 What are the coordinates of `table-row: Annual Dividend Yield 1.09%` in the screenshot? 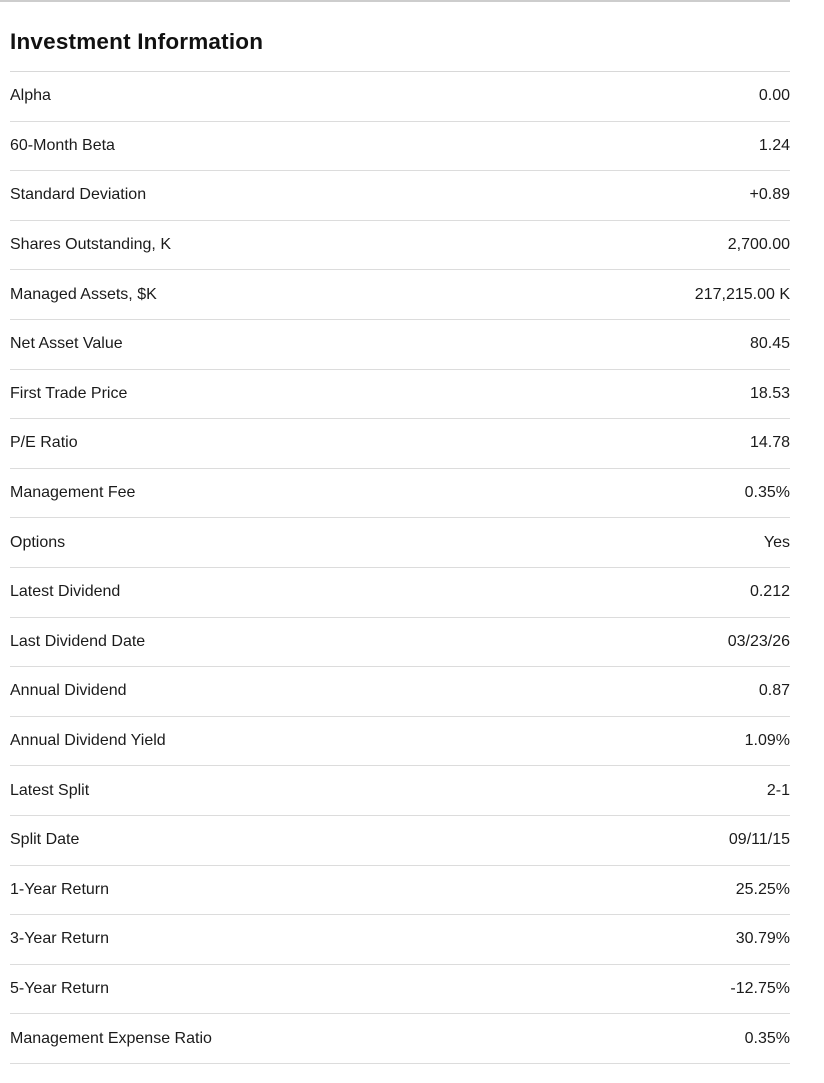 It's located at (400, 742).